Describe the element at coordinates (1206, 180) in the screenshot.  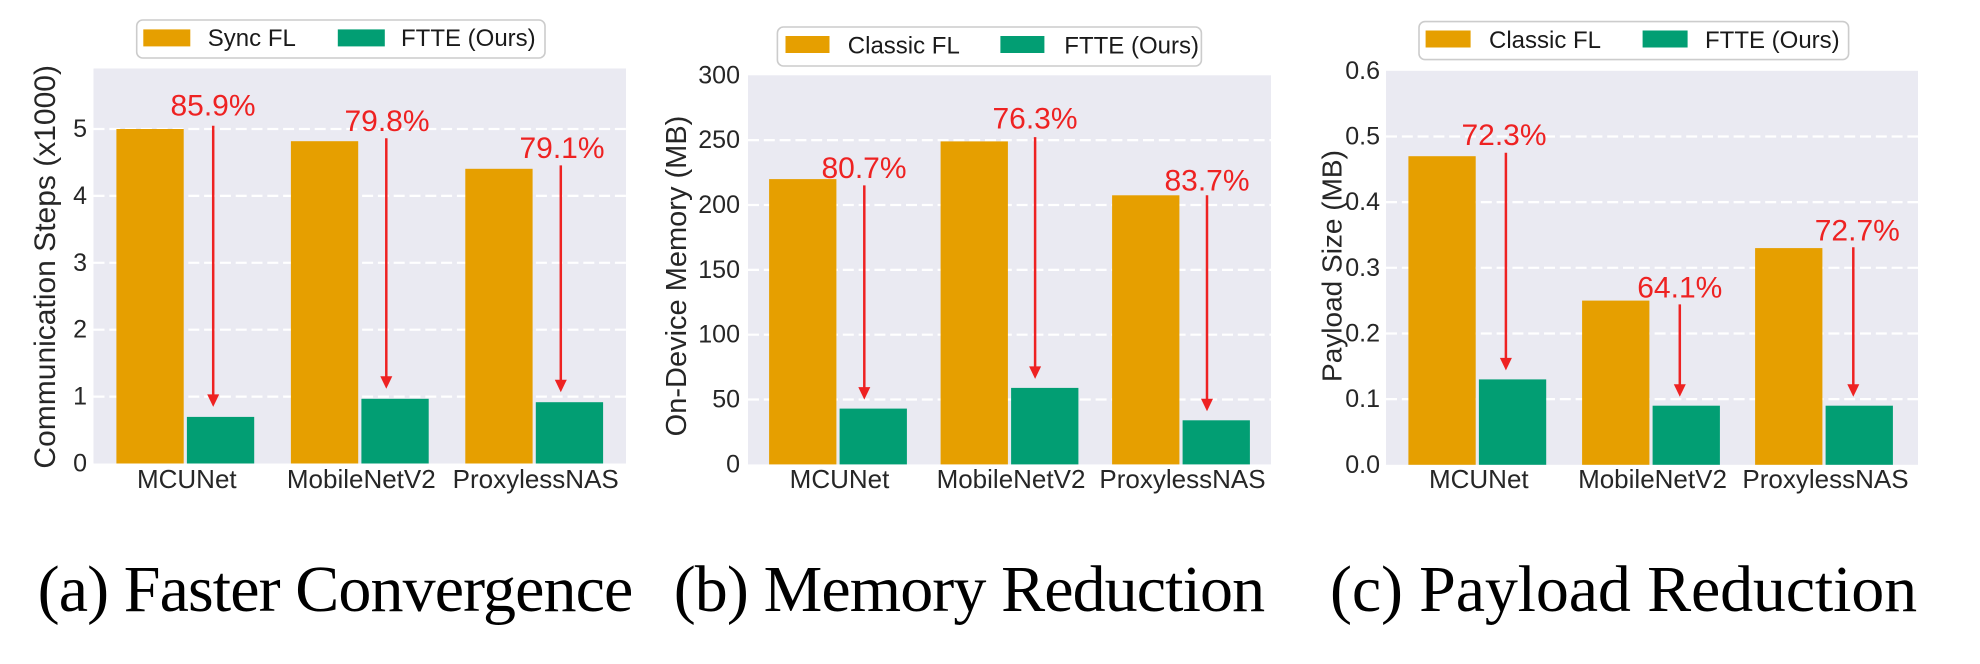
I see `svg-text: 83.7%` at that location.